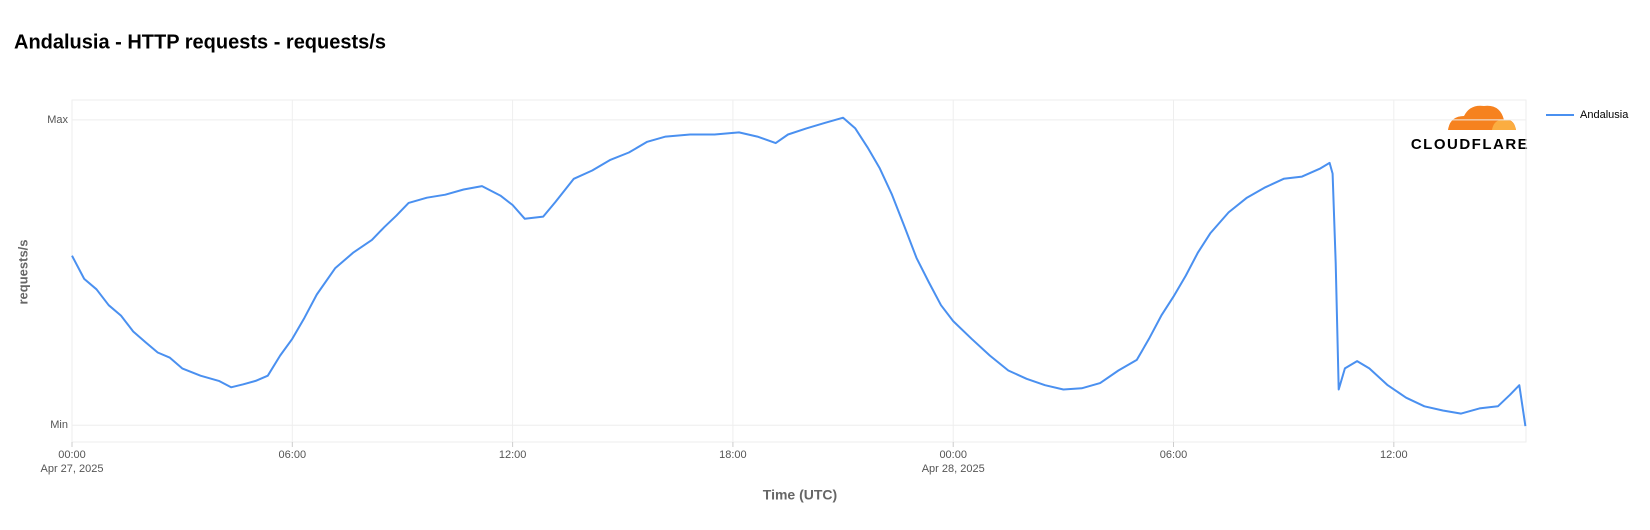 The height and width of the screenshot is (530, 1650). I want to click on x-tick-sublabel: Apr 27, 2025, so click(72, 469).